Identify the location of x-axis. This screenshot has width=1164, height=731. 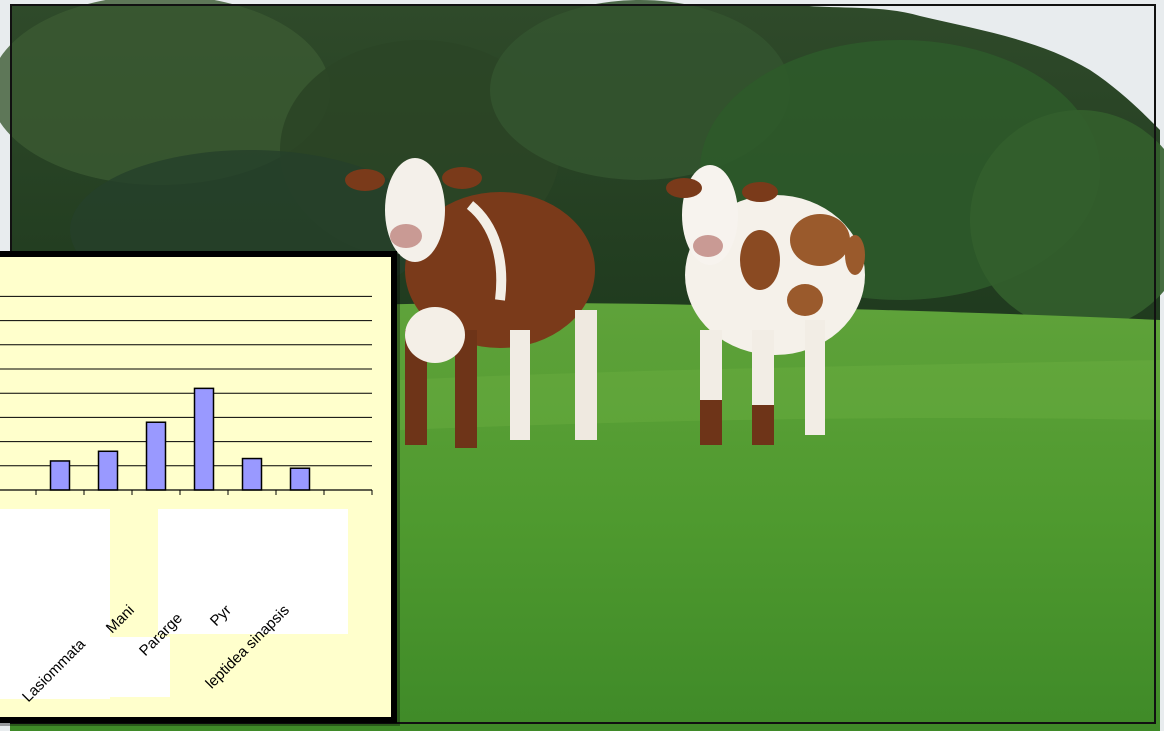
(186, 492).